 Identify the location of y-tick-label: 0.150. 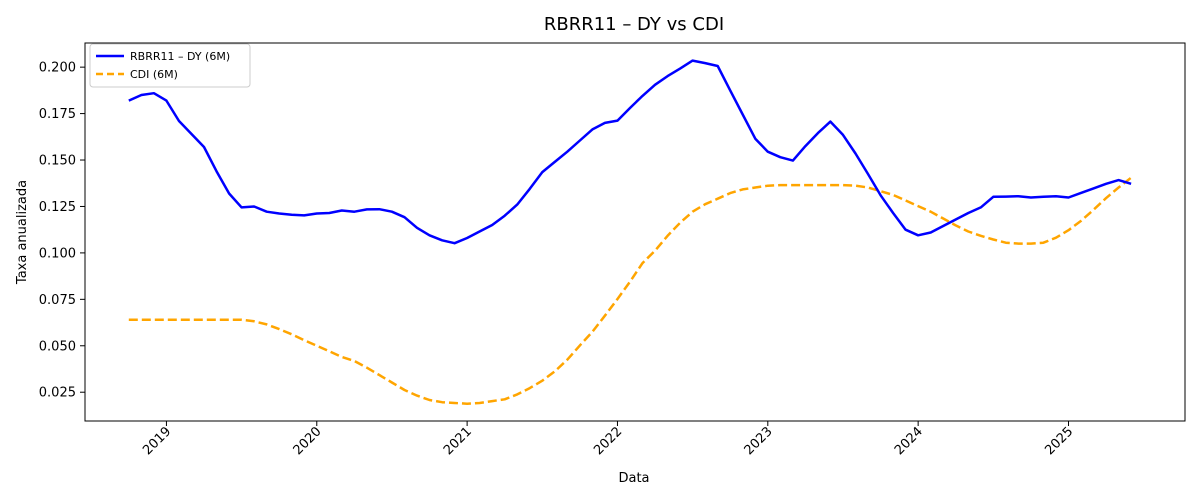
(57, 161).